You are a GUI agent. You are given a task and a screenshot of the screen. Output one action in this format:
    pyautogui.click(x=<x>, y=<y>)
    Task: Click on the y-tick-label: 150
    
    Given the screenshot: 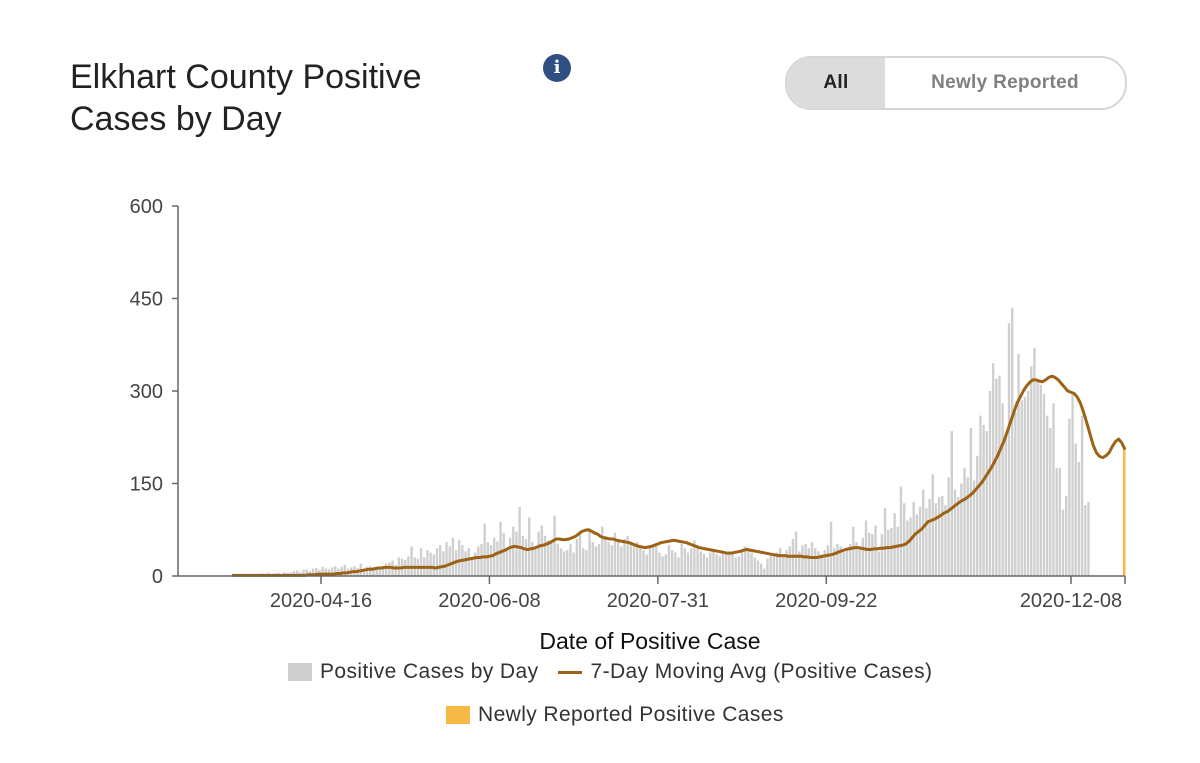 What is the action you would take?
    pyautogui.click(x=146, y=485)
    